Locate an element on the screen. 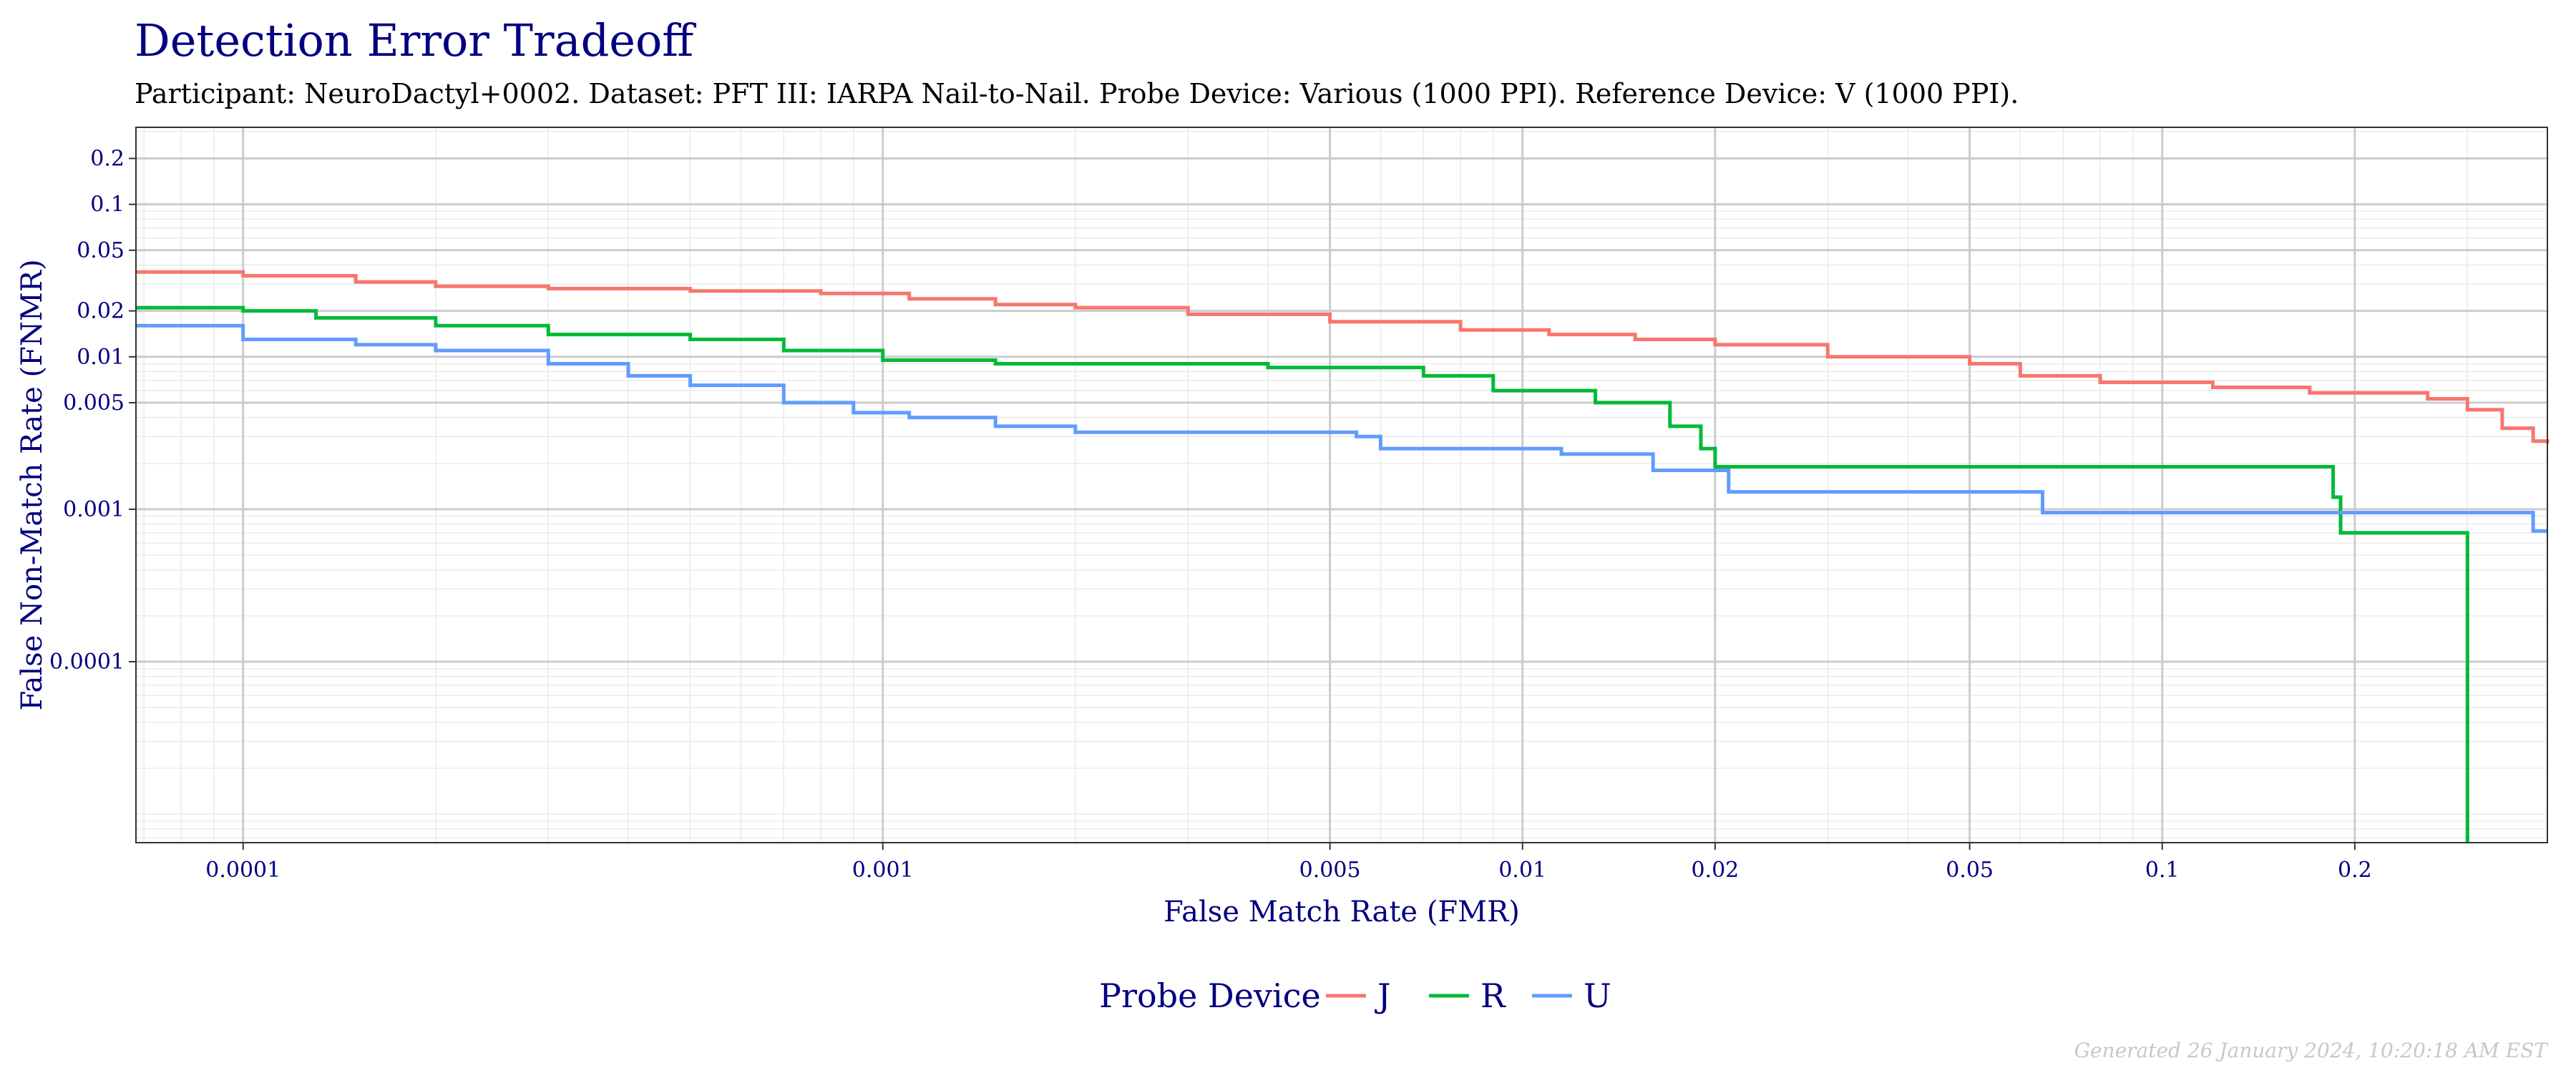  y-tick-label: 0.2 is located at coordinates (107, 159).